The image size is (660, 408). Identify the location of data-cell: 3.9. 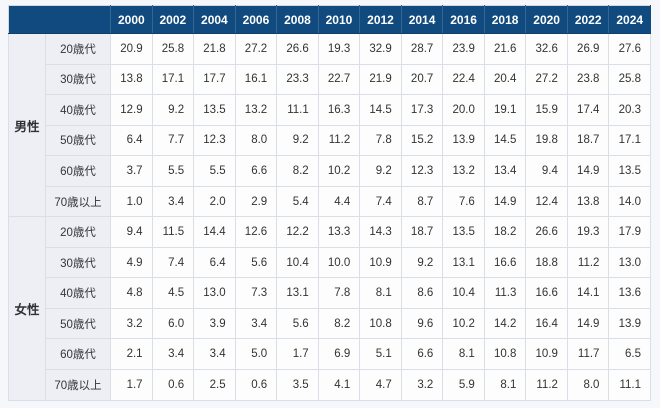
(214, 323).